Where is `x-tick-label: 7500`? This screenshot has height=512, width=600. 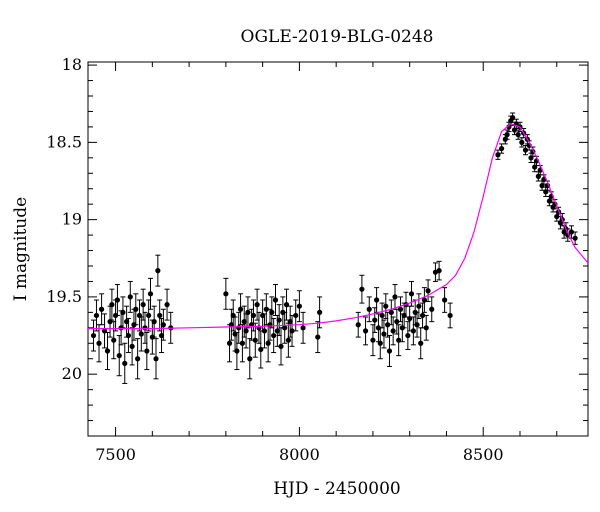
x-tick-label: 7500 is located at coordinates (115, 454).